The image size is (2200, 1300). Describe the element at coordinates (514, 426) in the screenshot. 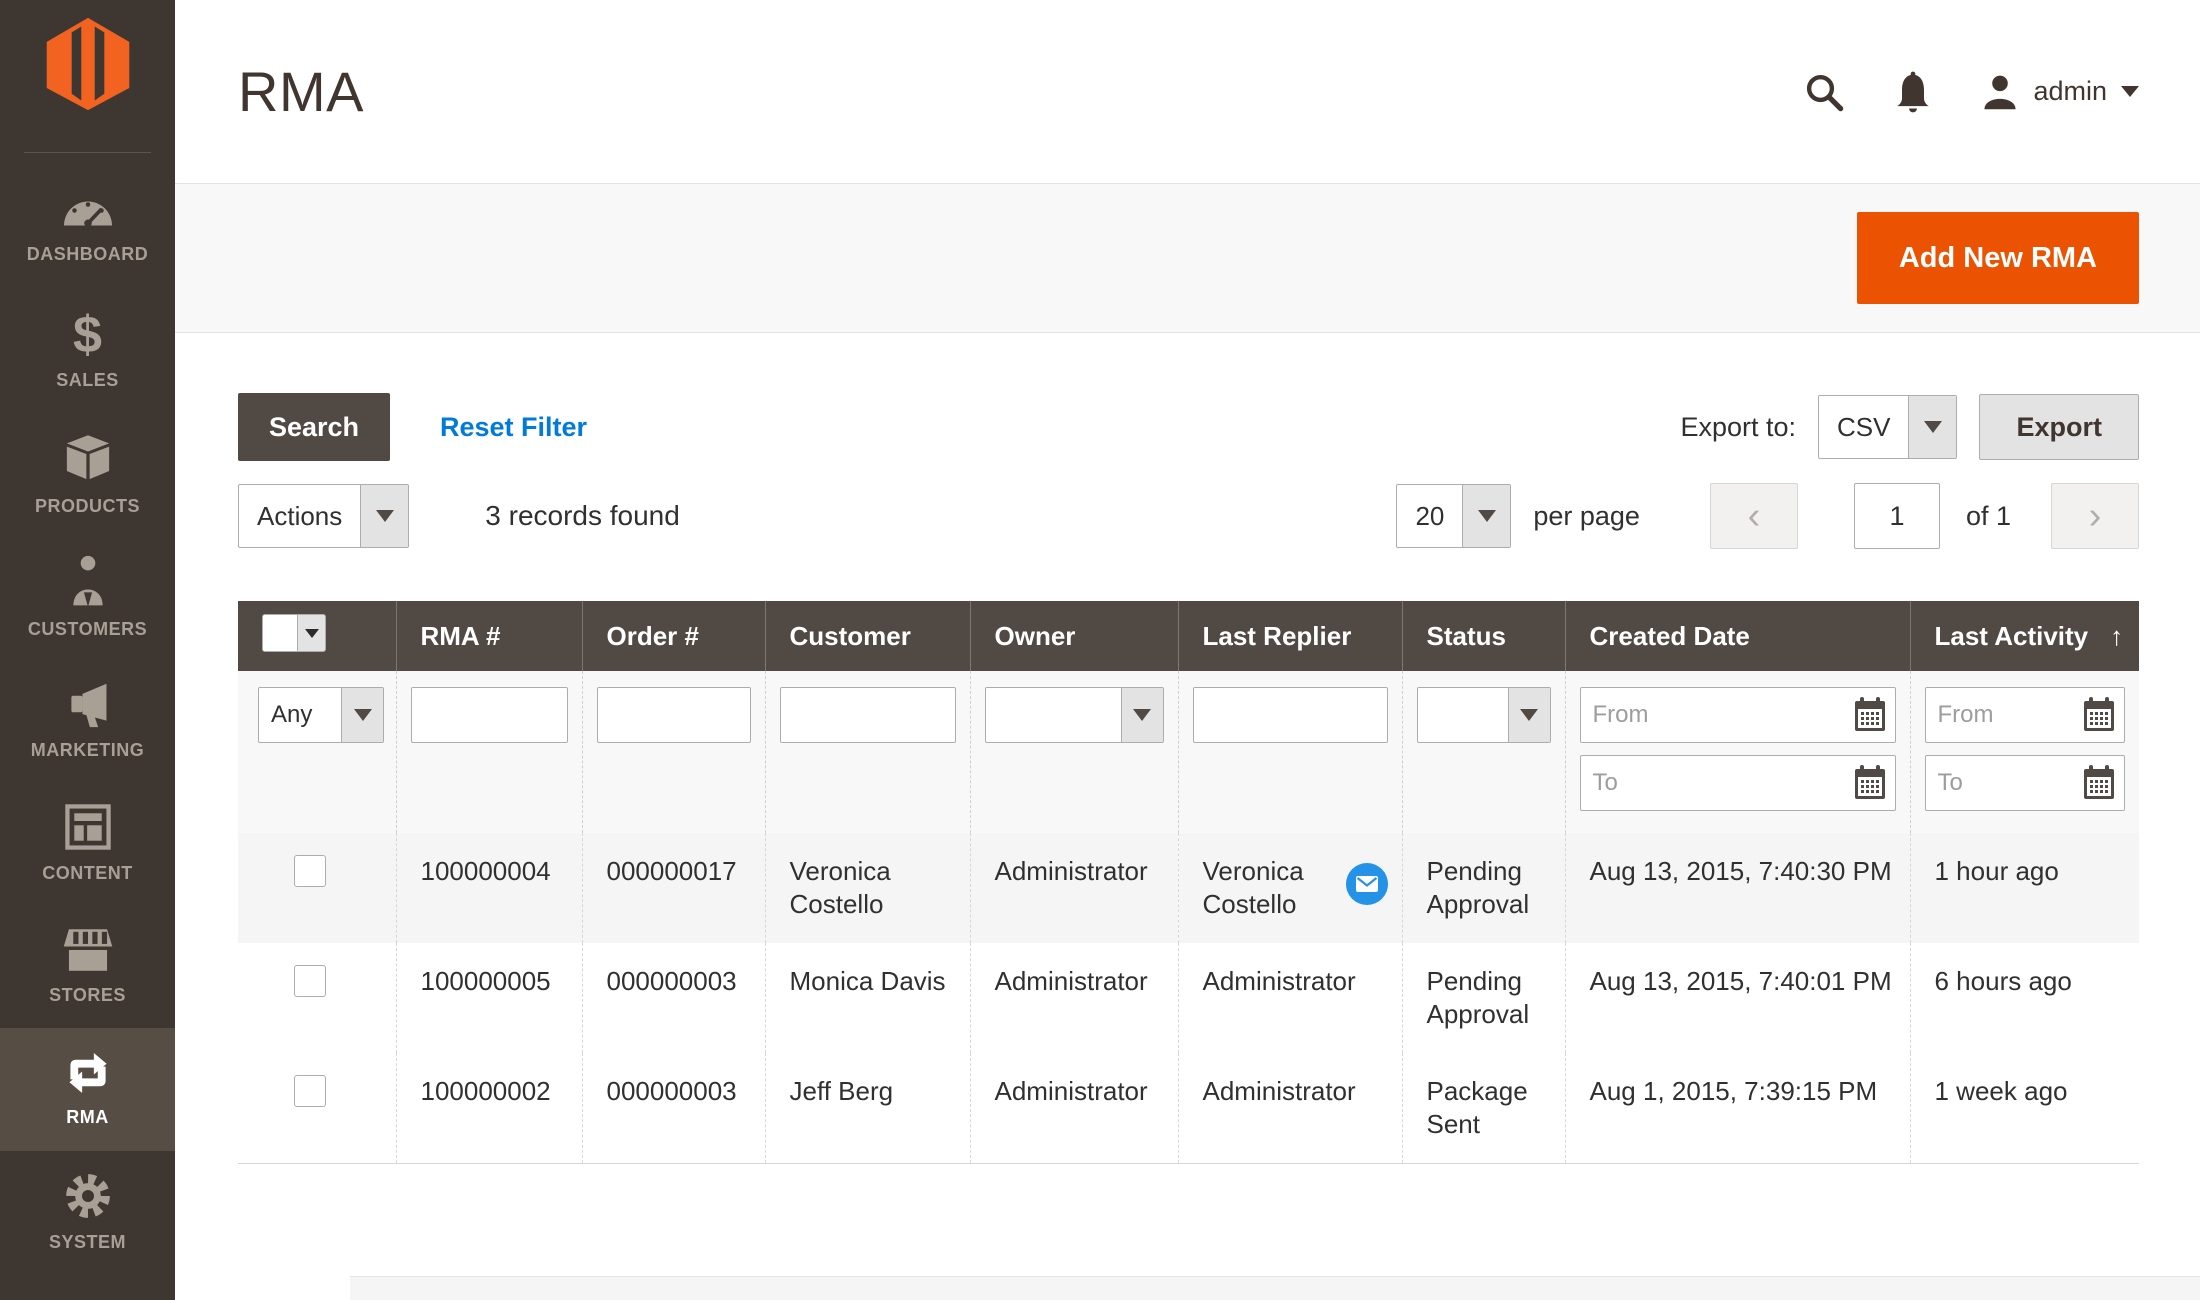

I see `reset-filter-link: Reset Filter` at that location.